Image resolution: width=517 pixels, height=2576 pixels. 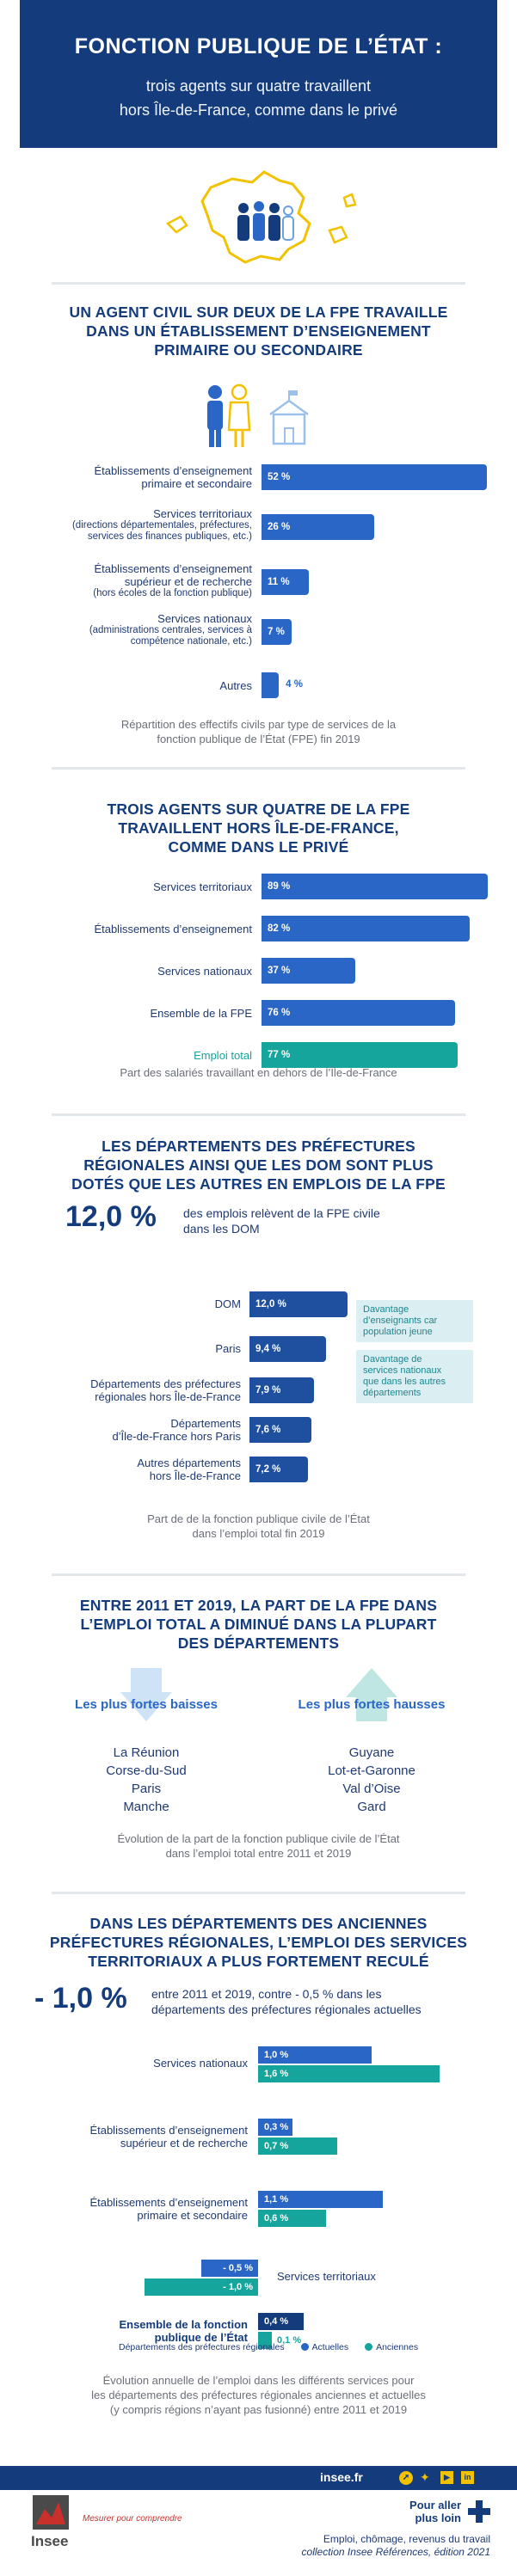 What do you see at coordinates (406, 2478) in the screenshot?
I see `share-icon: ➚` at bounding box center [406, 2478].